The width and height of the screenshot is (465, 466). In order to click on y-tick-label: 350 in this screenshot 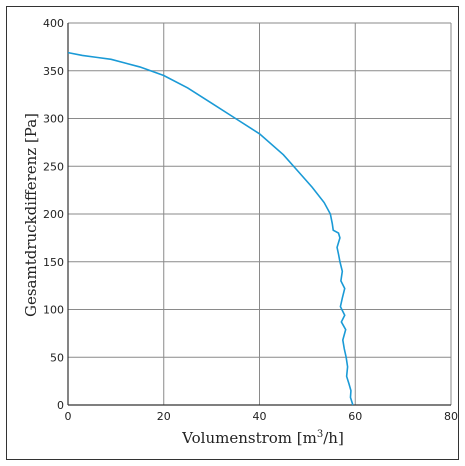, I will do `click(53, 71)`.